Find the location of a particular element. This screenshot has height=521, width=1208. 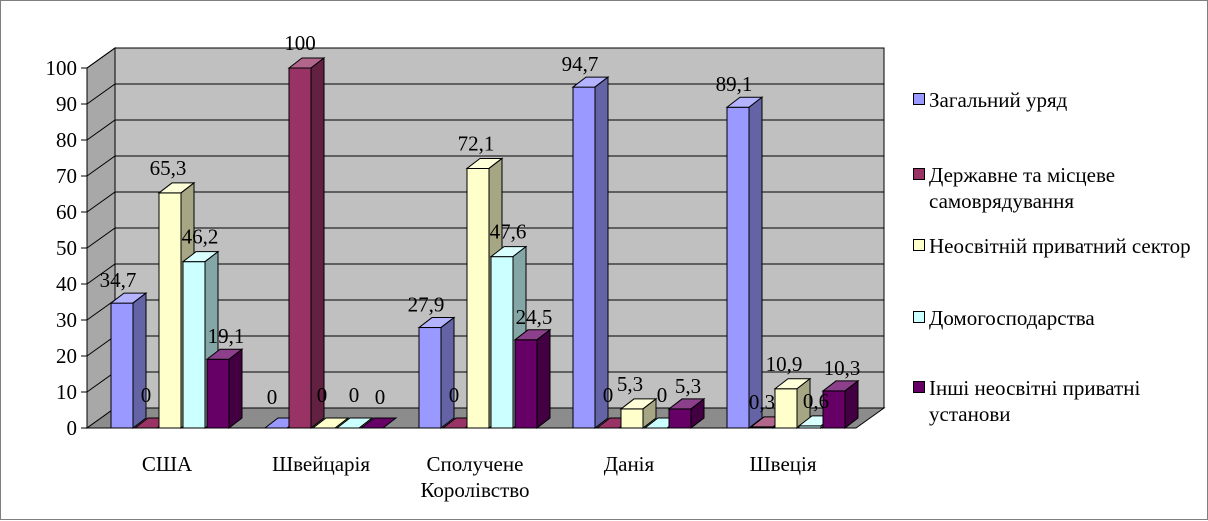

data-label: 89,1 is located at coordinates (734, 84).